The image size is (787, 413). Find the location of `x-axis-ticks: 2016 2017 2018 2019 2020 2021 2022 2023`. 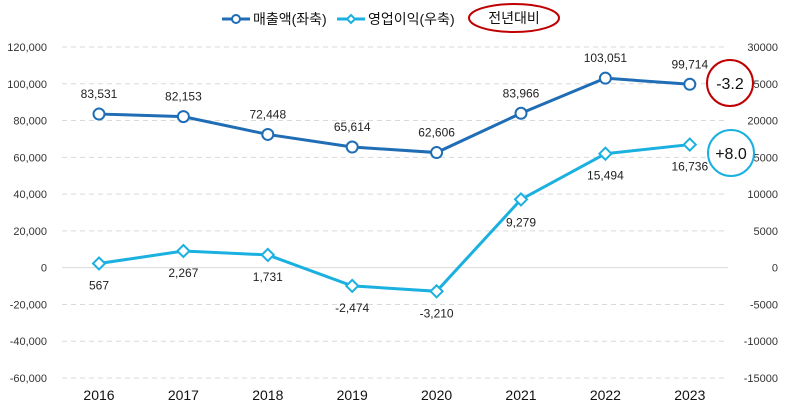

x-axis-ticks: 2016 2017 2018 2019 2020 2021 2022 2023 is located at coordinates (394, 395).